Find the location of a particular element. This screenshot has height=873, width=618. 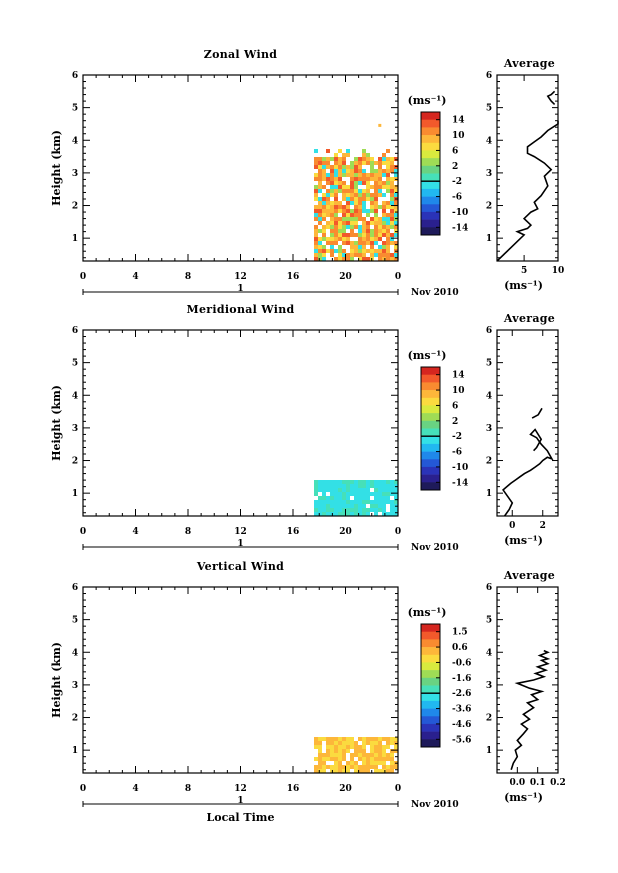

x-tick-label: 16 is located at coordinates (293, 532).